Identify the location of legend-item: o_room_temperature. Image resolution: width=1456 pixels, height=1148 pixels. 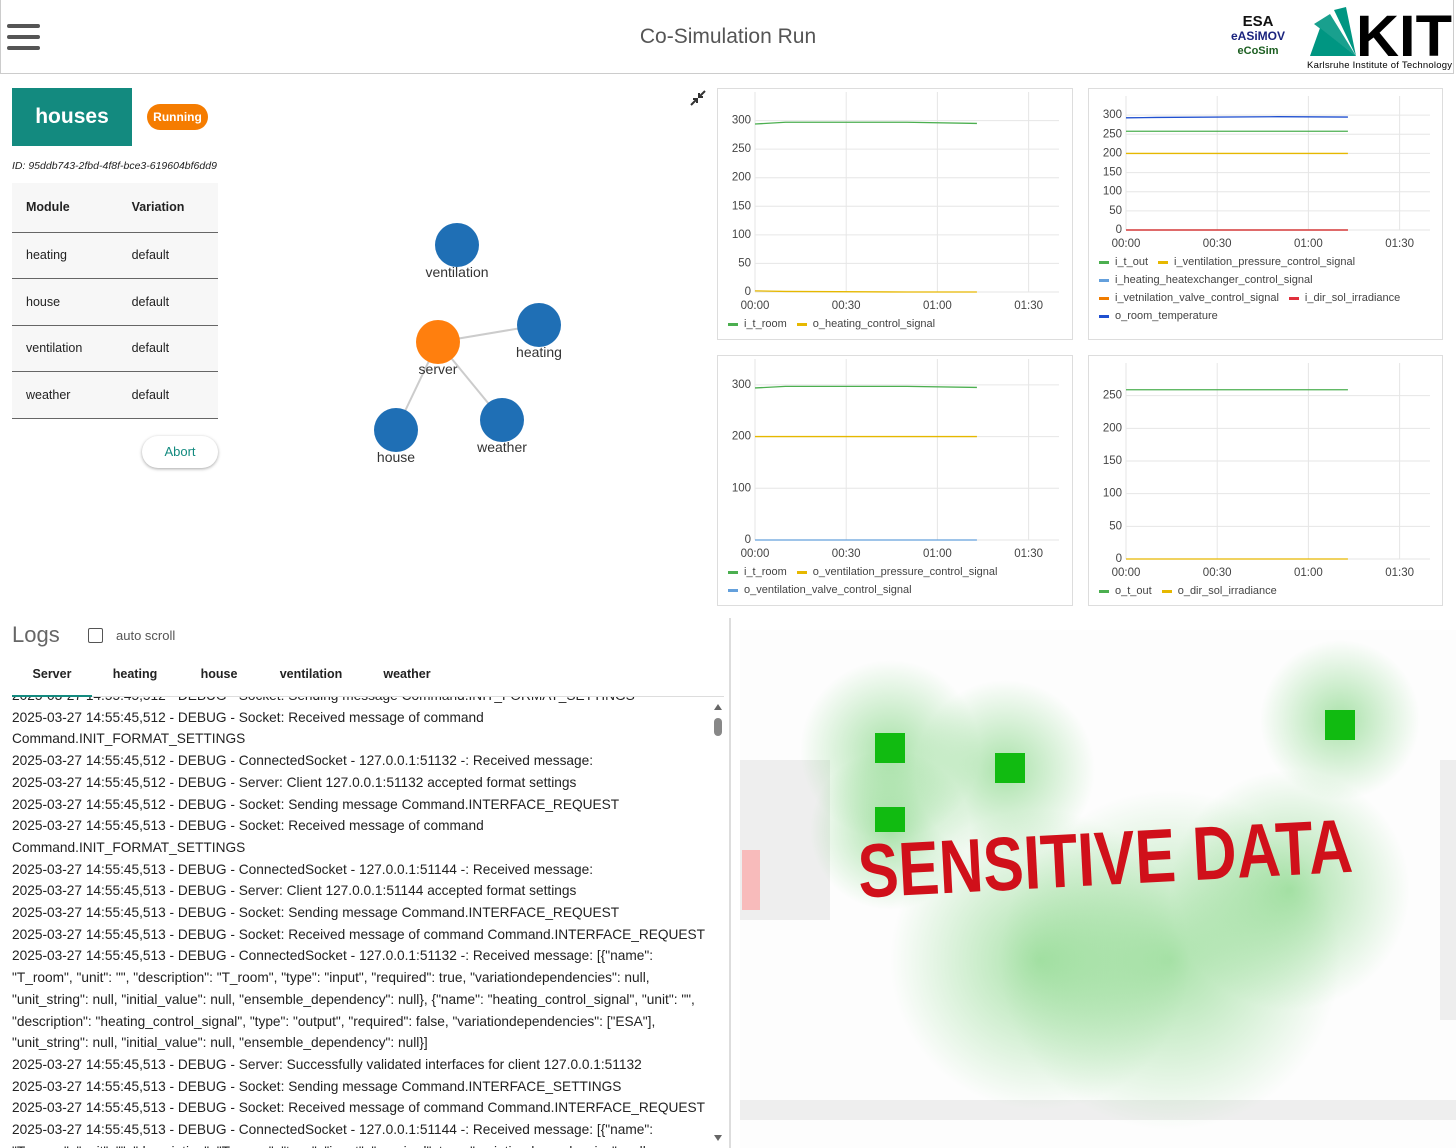
(1158, 316).